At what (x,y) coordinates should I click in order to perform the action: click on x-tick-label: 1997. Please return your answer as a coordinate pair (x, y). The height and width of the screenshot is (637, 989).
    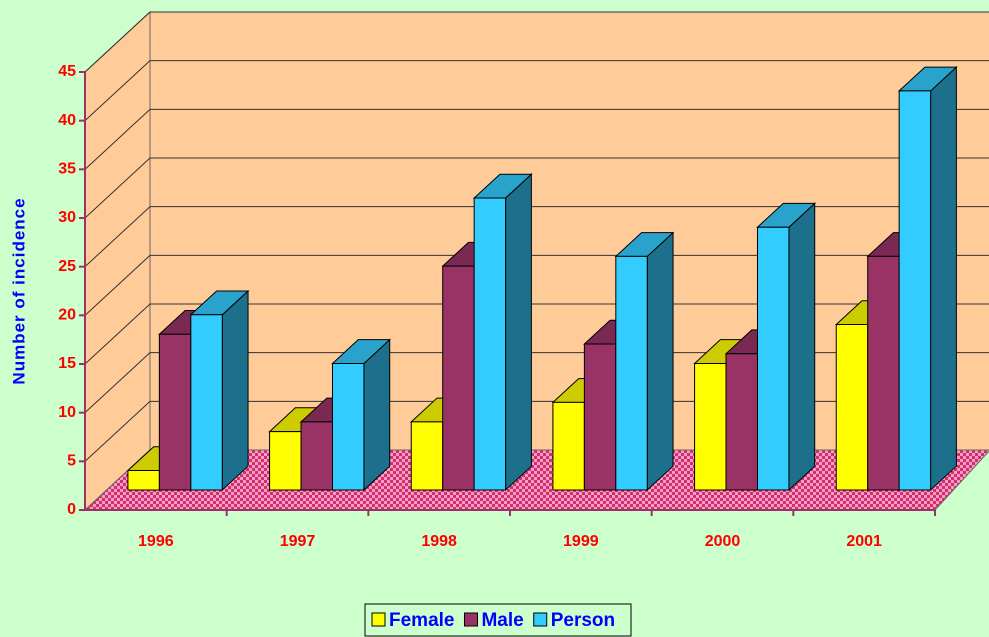
    Looking at the image, I should click on (298, 541).